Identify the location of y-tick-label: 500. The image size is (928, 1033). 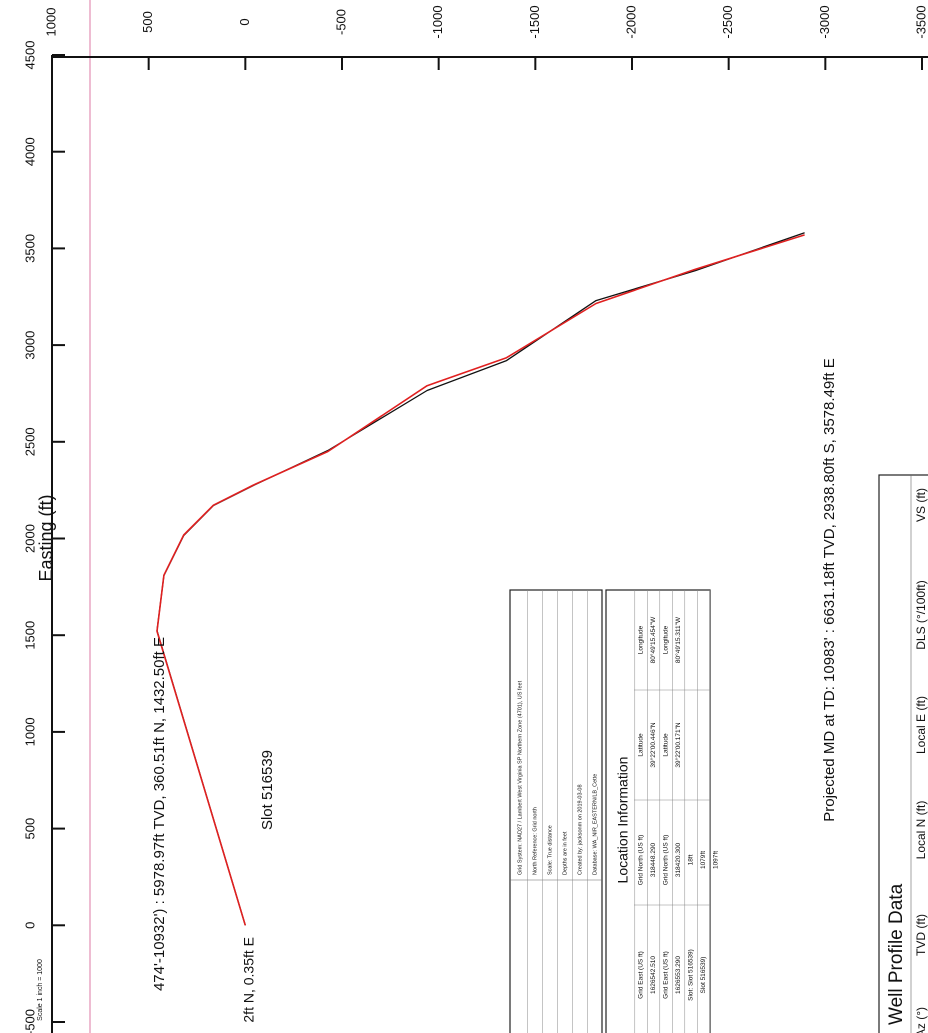
(29, 829).